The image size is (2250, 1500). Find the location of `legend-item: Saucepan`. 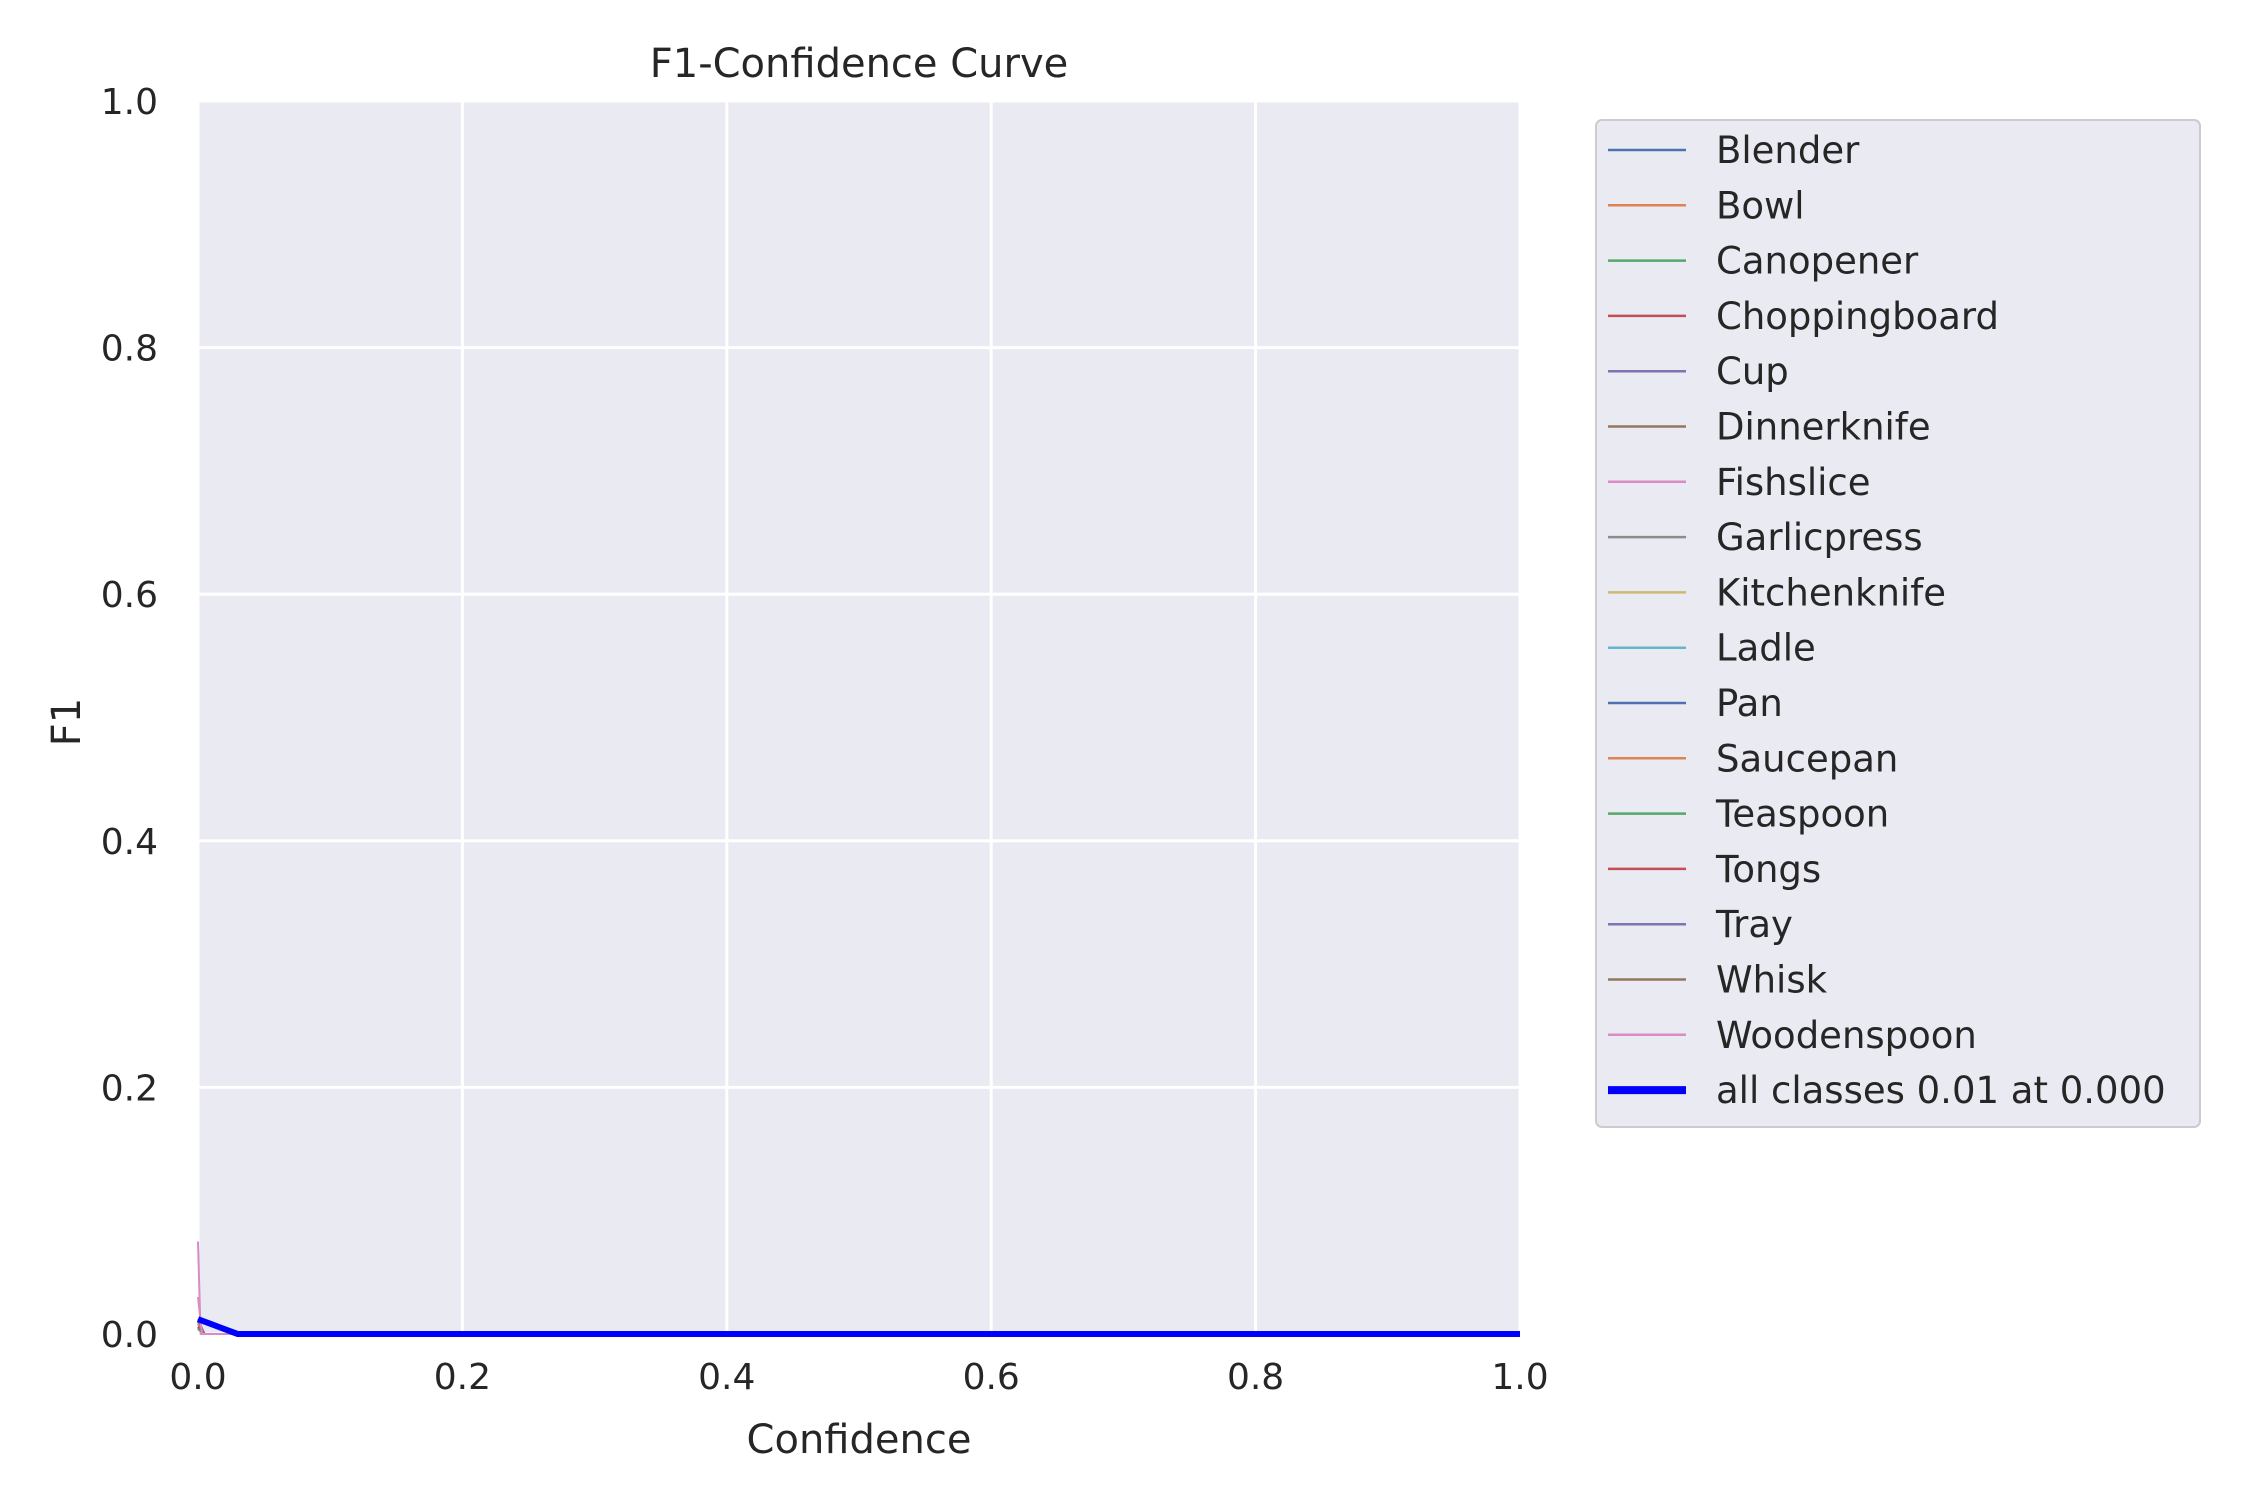

legend-item: Saucepan is located at coordinates (1753, 758).